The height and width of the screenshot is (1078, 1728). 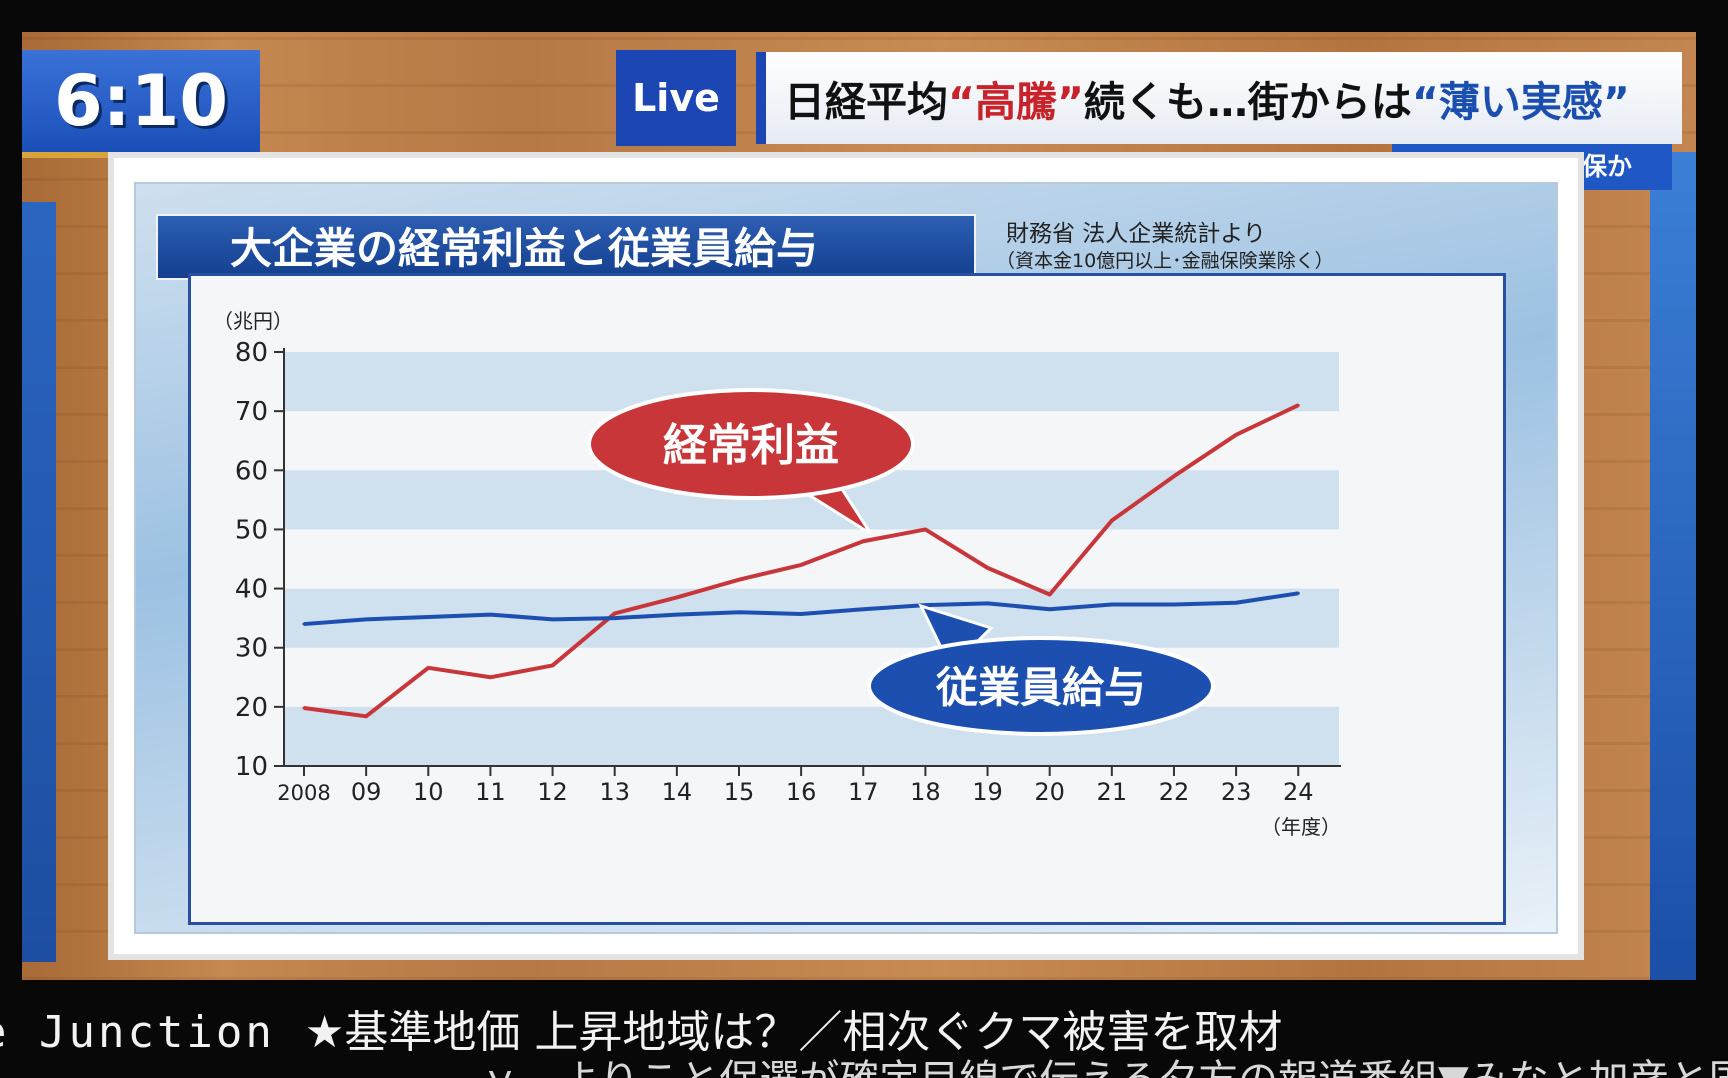 I want to click on headline-part2: 続くも…街からは, so click(x=1247, y=102).